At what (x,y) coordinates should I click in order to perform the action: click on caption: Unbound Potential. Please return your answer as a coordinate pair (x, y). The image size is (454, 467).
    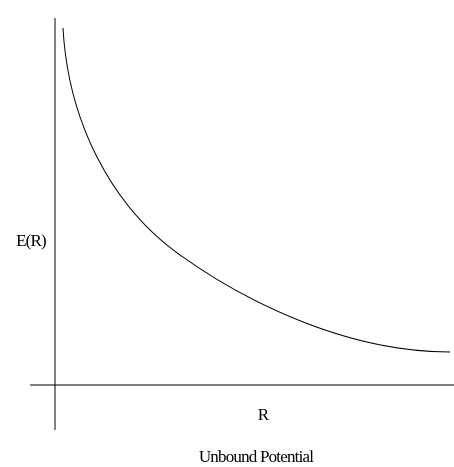
    Looking at the image, I should click on (256, 456).